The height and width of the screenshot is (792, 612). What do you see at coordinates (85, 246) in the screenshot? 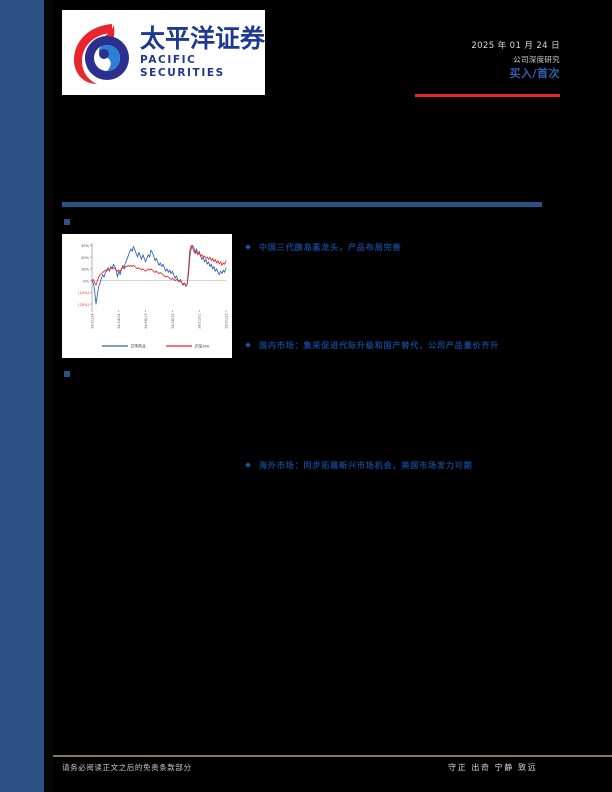
I see `svg-text: 30%` at bounding box center [85, 246].